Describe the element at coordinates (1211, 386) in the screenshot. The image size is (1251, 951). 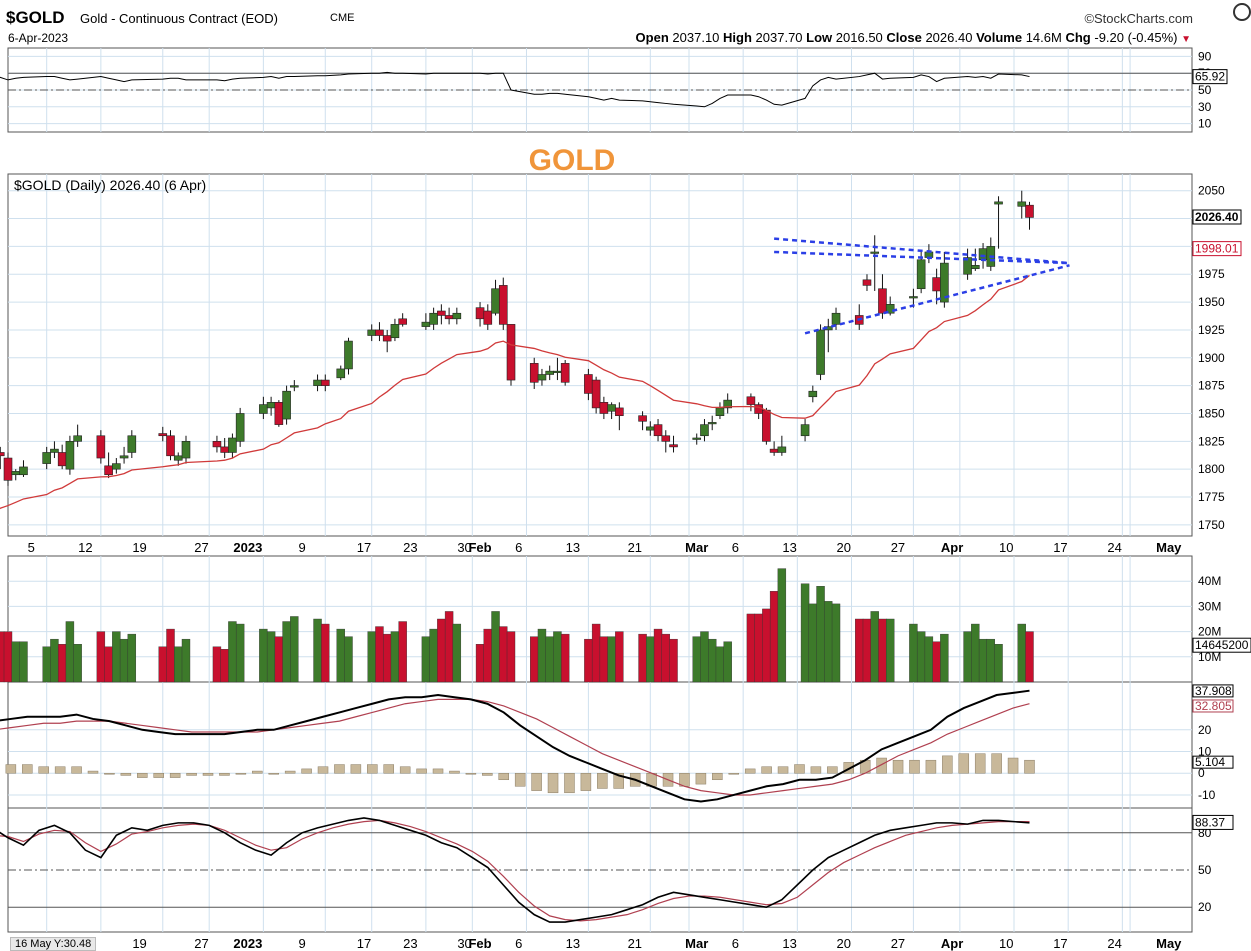
I see `price-tick-label: 1875` at that location.